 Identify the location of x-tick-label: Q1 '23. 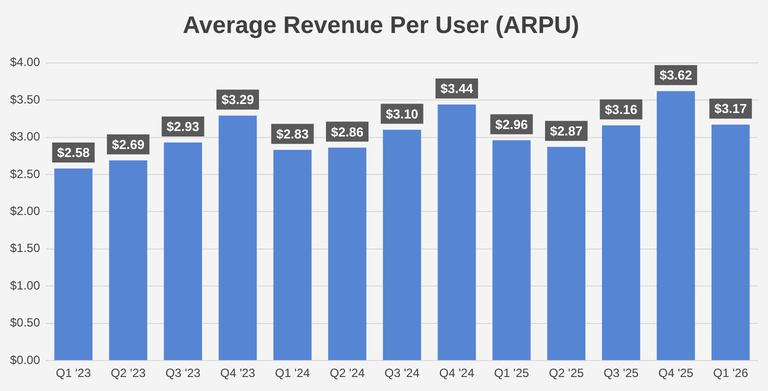
(74, 373).